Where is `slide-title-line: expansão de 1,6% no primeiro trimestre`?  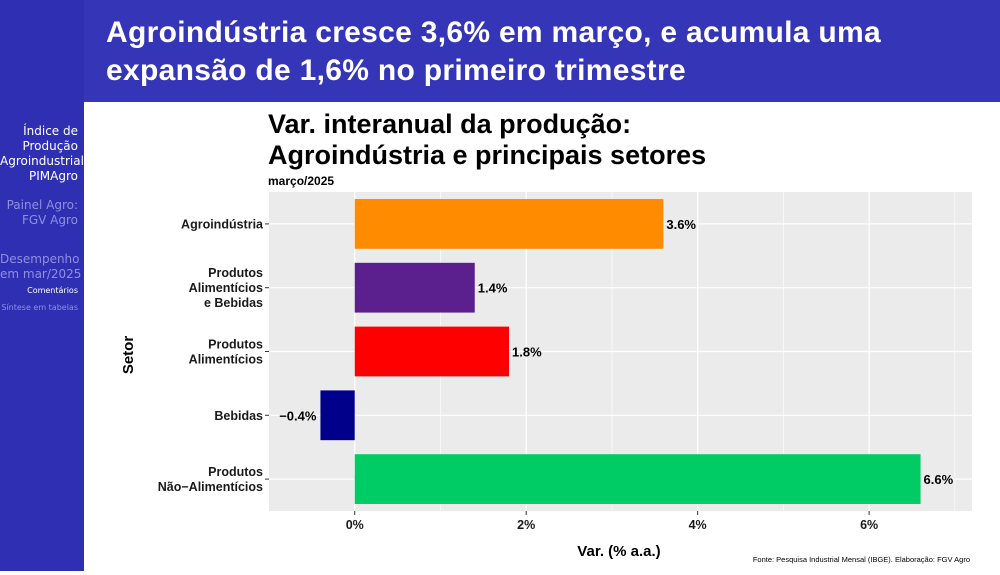
slide-title-line: expansão de 1,6% no primeiro trimestre is located at coordinates (396, 70).